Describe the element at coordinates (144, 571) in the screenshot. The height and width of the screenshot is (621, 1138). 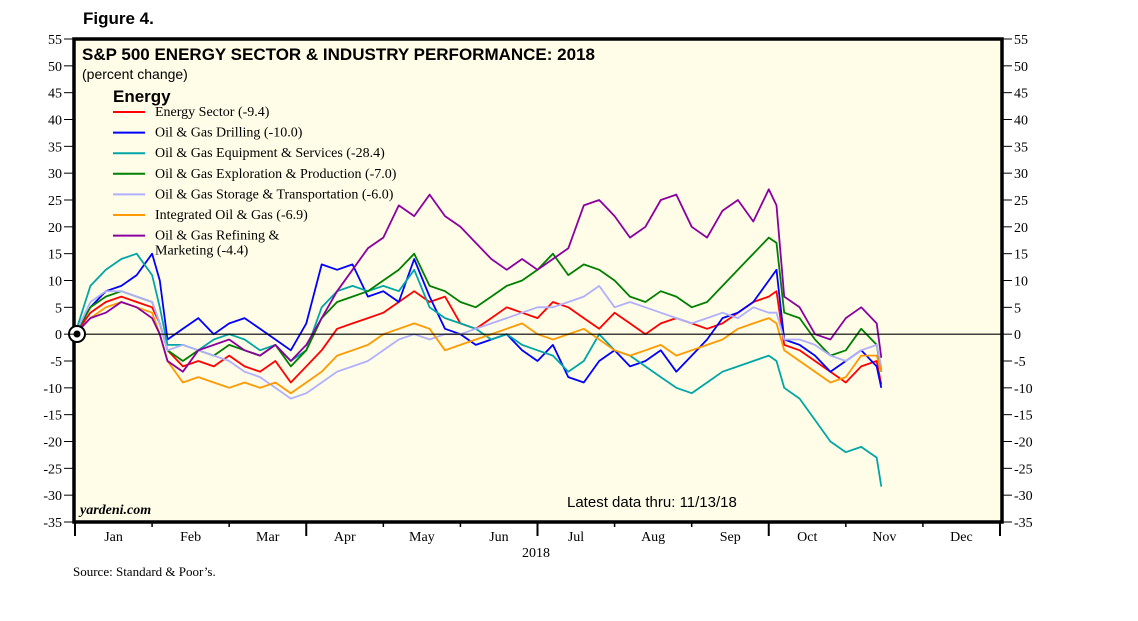
I see `source-note: Source: Standard & Poor’s.` at that location.